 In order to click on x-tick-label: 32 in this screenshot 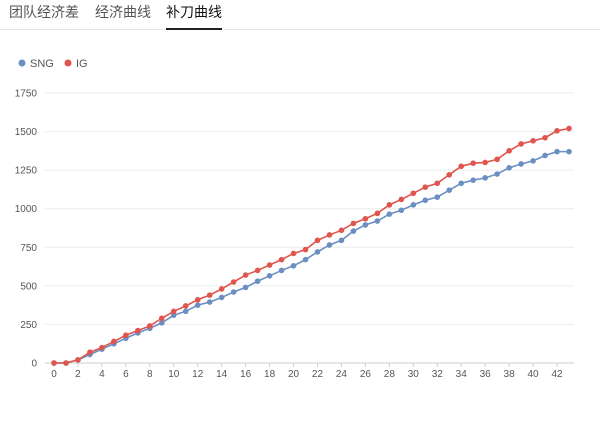, I will do `click(438, 374)`.